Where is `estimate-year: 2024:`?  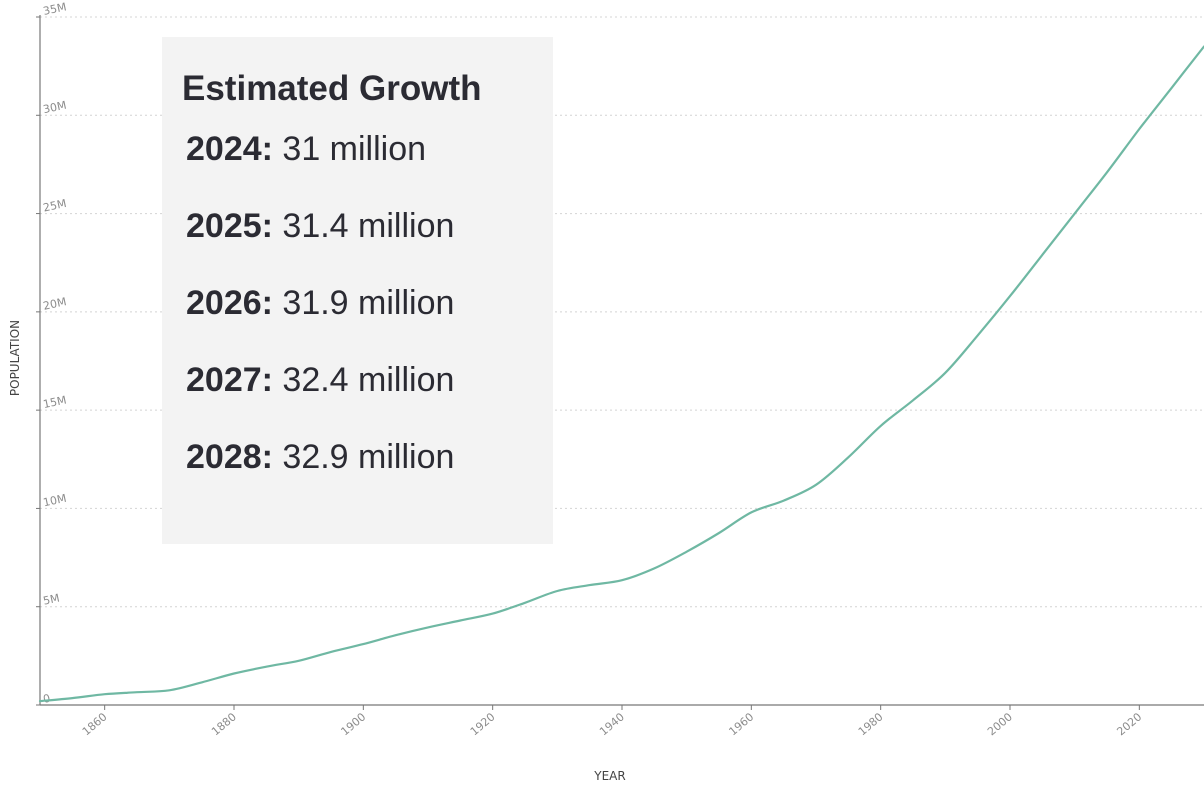 estimate-year: 2024: is located at coordinates (229, 149).